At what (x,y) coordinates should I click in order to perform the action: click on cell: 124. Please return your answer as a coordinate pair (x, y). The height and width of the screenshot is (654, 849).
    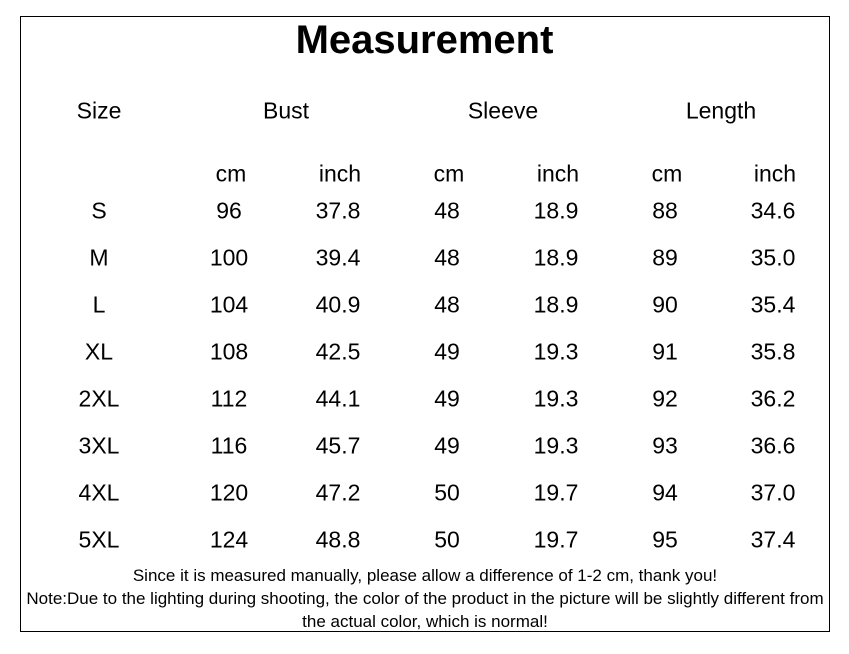
    Looking at the image, I should click on (229, 539).